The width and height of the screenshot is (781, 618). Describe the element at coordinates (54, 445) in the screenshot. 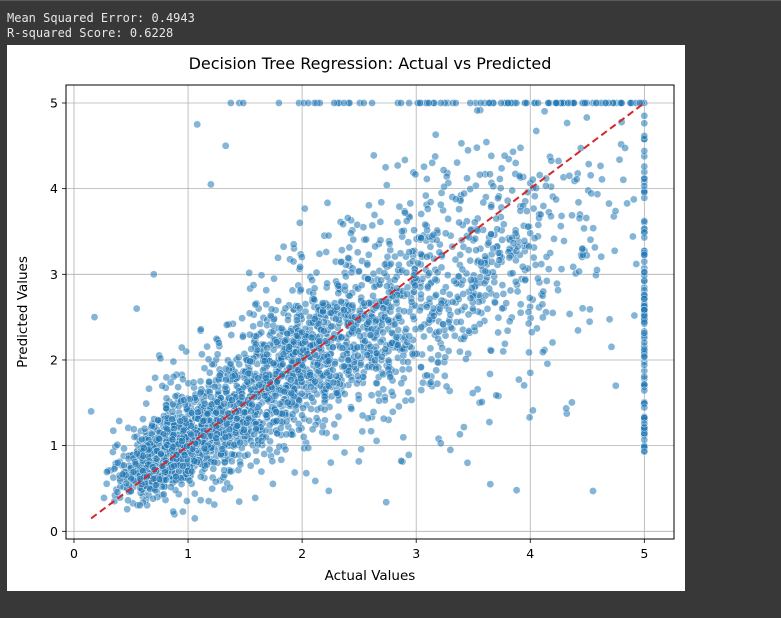

I see `y-tick-label: 1` at that location.